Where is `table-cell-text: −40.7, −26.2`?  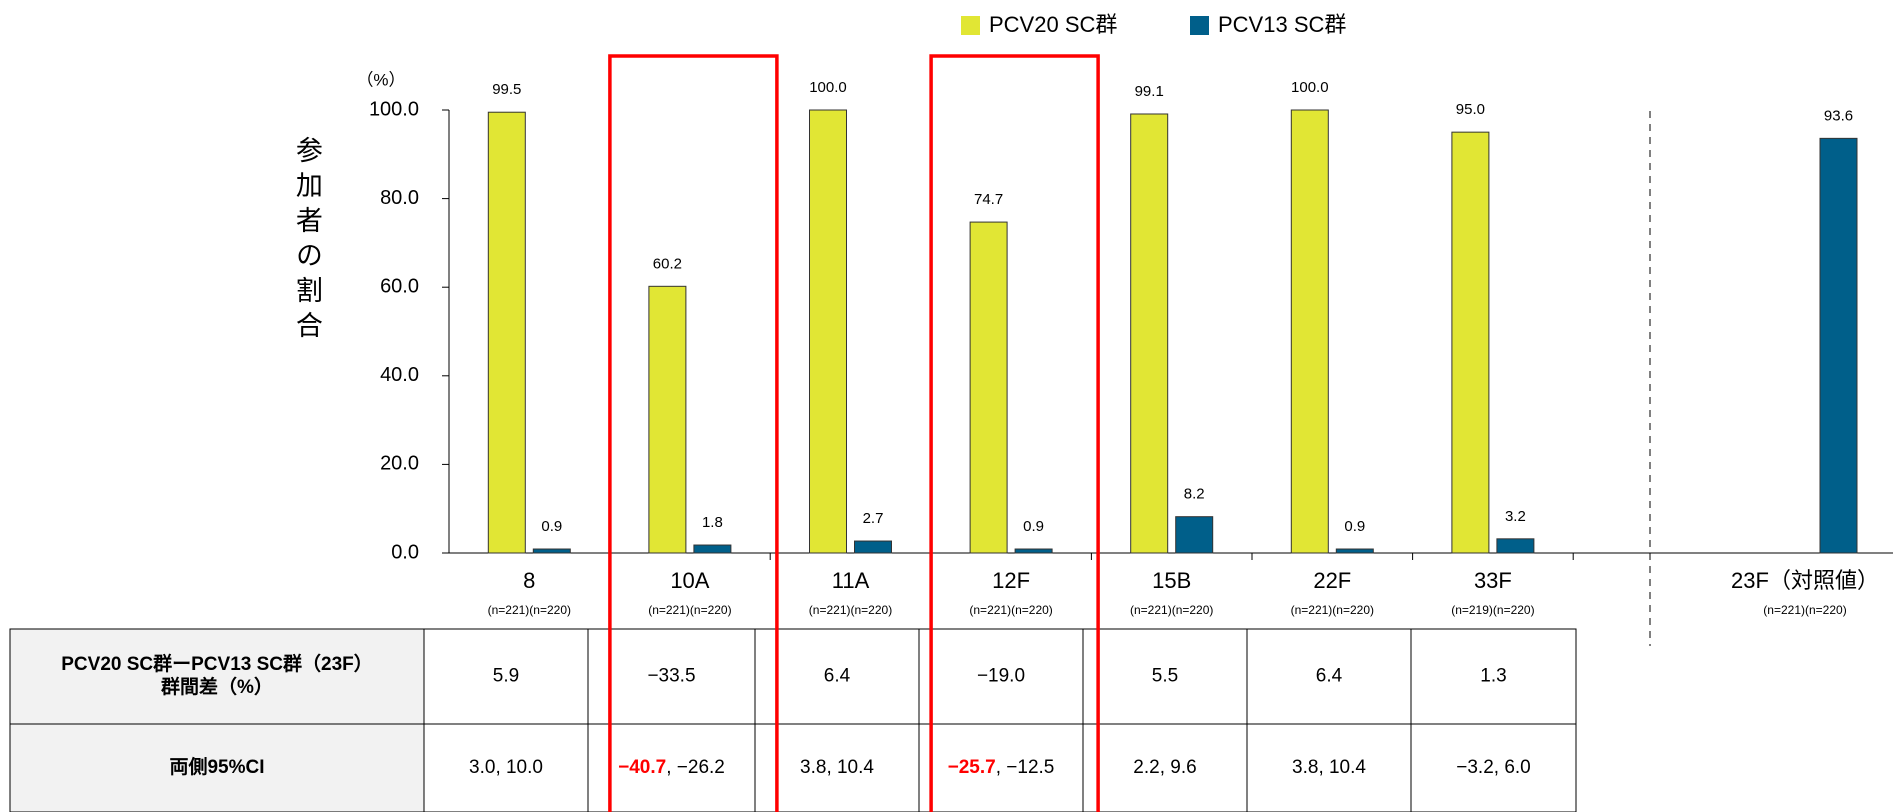 table-cell-text: −40.7, −26.2 is located at coordinates (671, 767).